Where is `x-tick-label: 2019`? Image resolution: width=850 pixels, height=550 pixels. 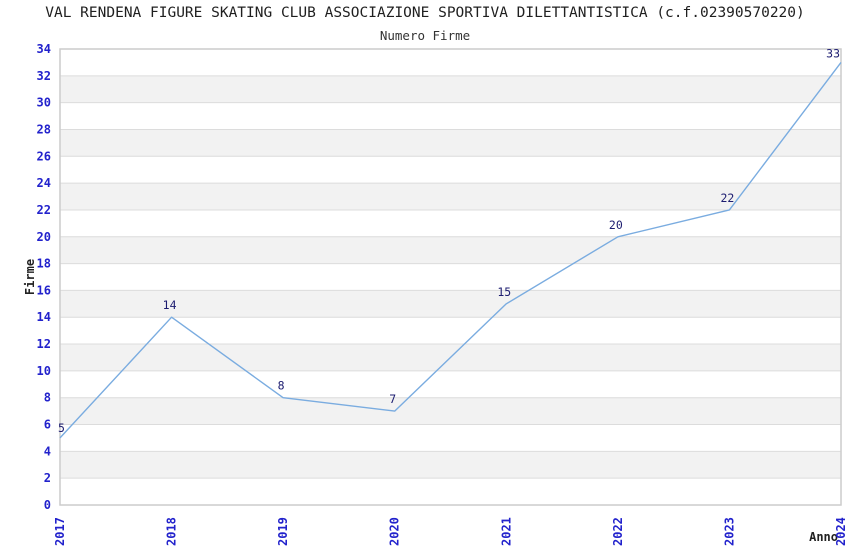
x-tick-label: 2019 is located at coordinates (283, 531).